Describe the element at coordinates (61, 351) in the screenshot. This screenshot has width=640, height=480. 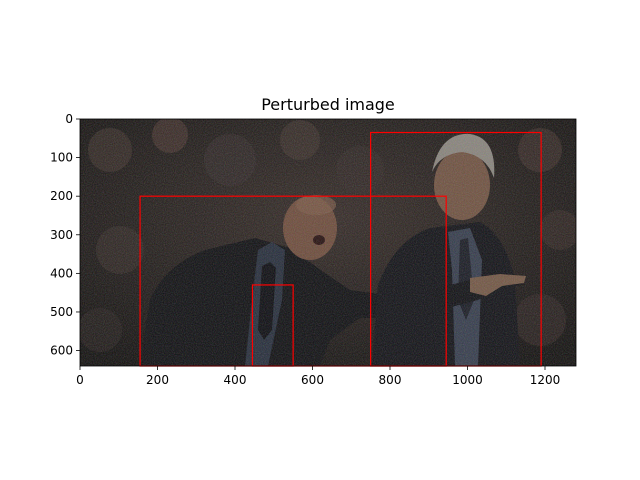
I see `y-tick-label: 600` at that location.